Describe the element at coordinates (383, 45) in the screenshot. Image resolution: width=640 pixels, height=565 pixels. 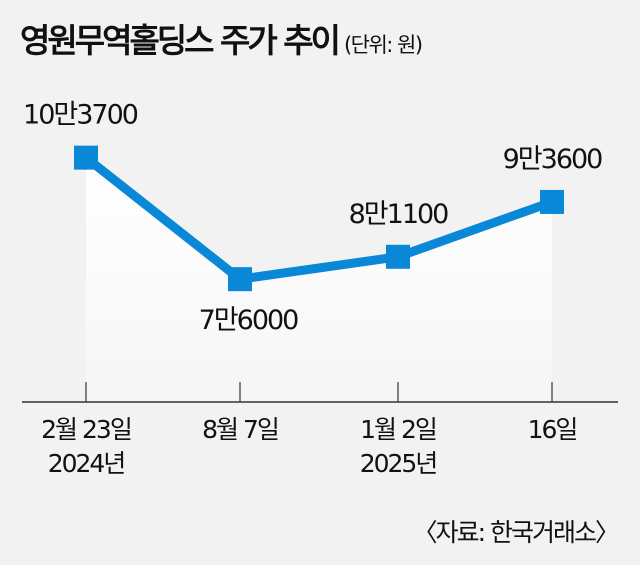
I see `unit-label: (단위: 원)` at that location.